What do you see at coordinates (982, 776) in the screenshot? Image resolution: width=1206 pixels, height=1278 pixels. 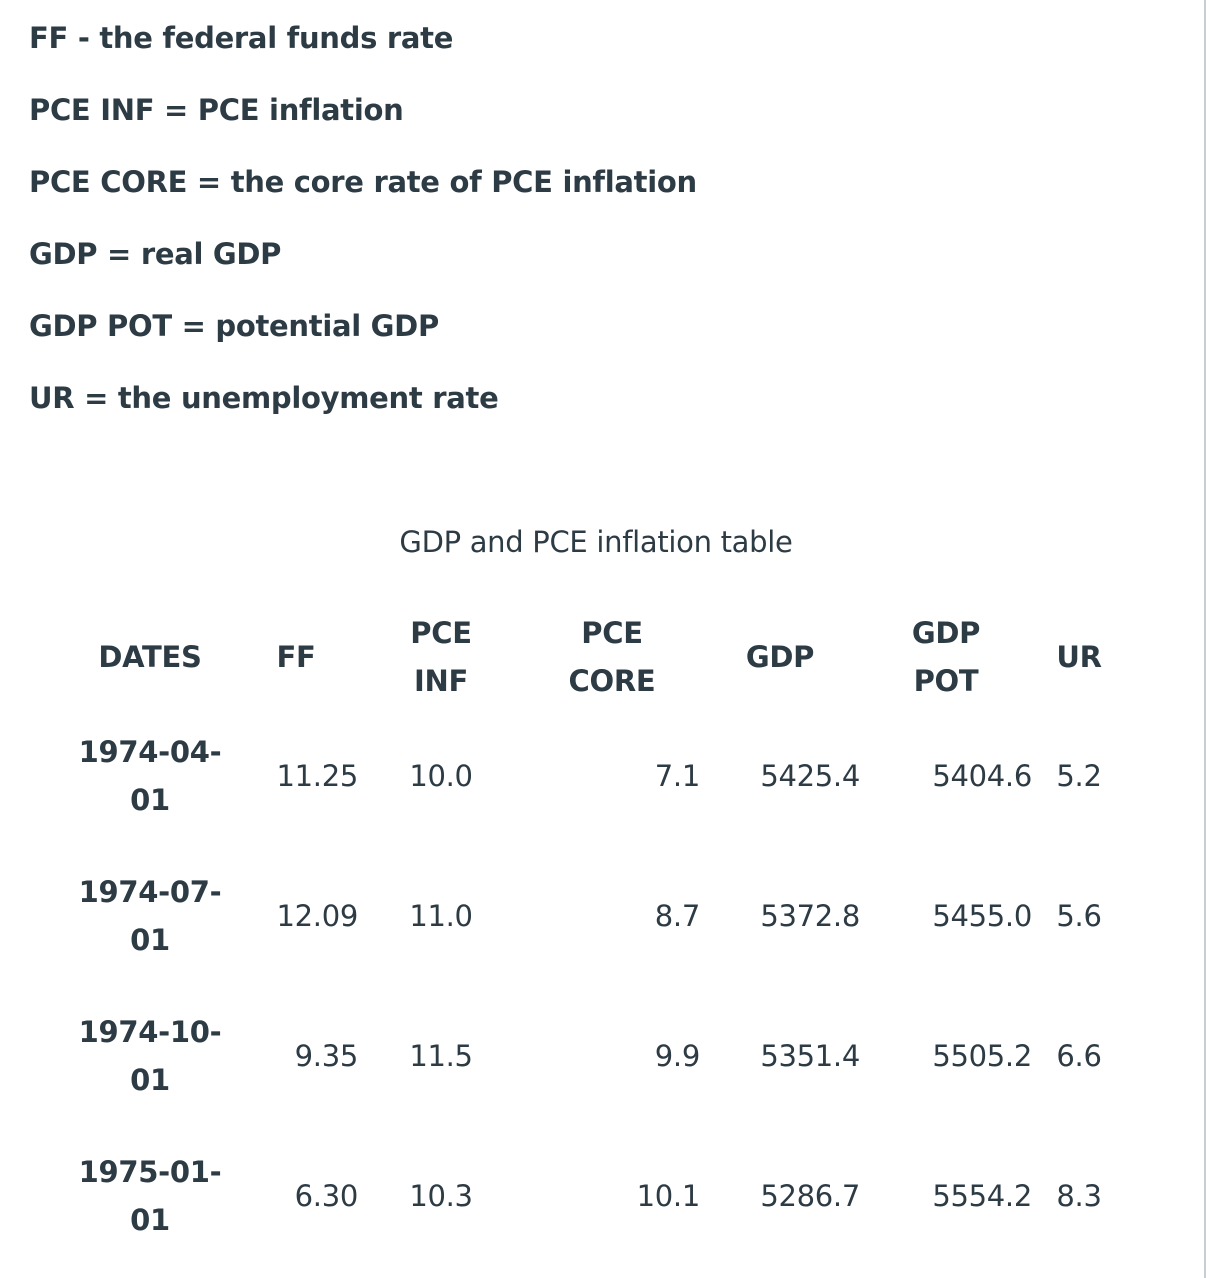 I see `cell-gdp-pot: 5404.6` at bounding box center [982, 776].